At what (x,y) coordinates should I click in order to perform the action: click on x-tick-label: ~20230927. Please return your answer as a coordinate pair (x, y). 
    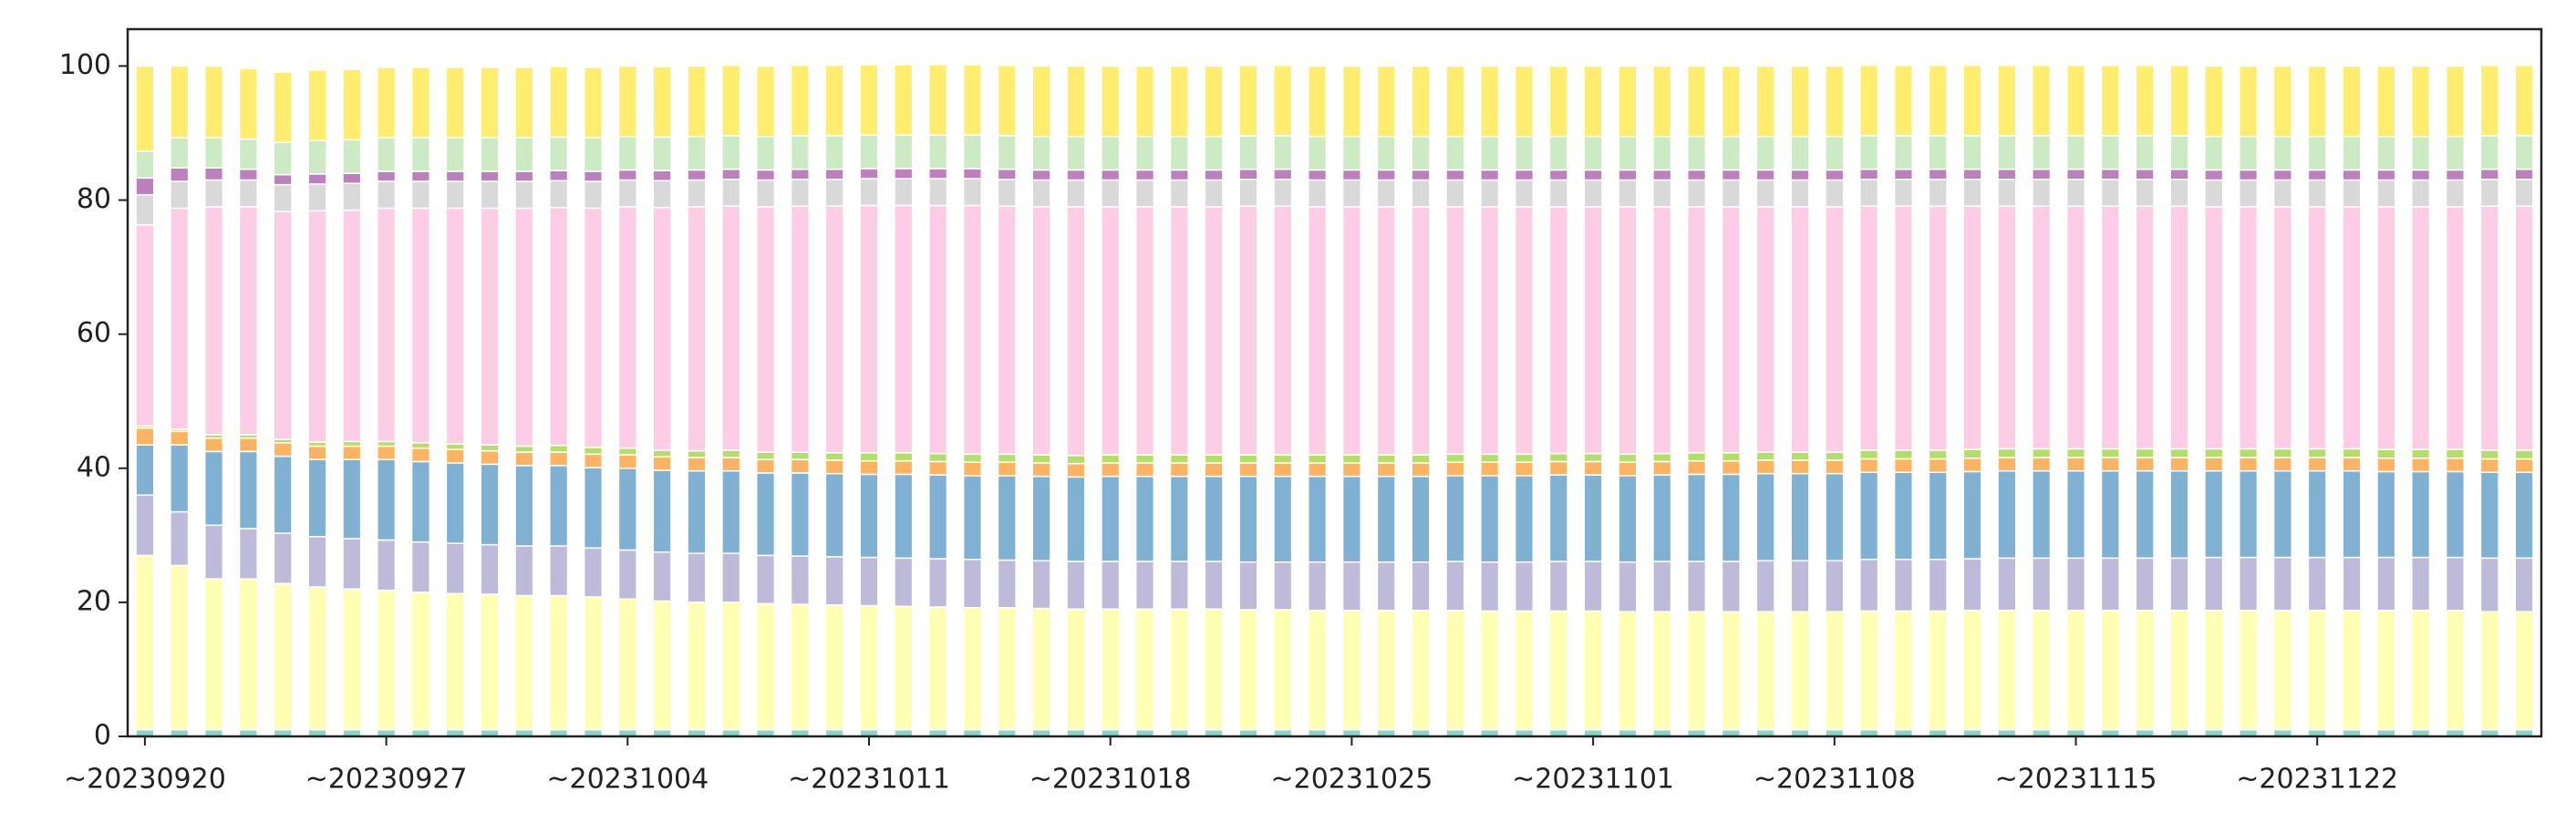
    Looking at the image, I should click on (386, 780).